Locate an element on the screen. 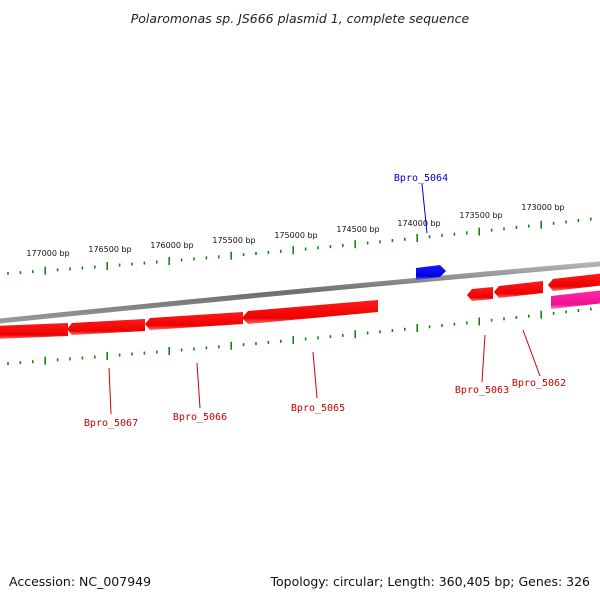 The width and height of the screenshot is (600, 600). tick-label: 174000 bp is located at coordinates (418, 223).